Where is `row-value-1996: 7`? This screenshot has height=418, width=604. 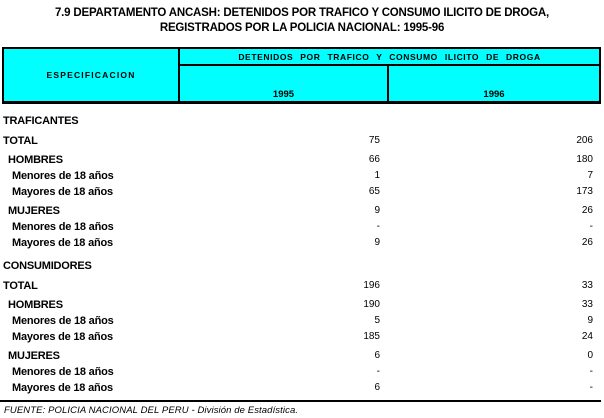 row-value-1996: 7 is located at coordinates (590, 175).